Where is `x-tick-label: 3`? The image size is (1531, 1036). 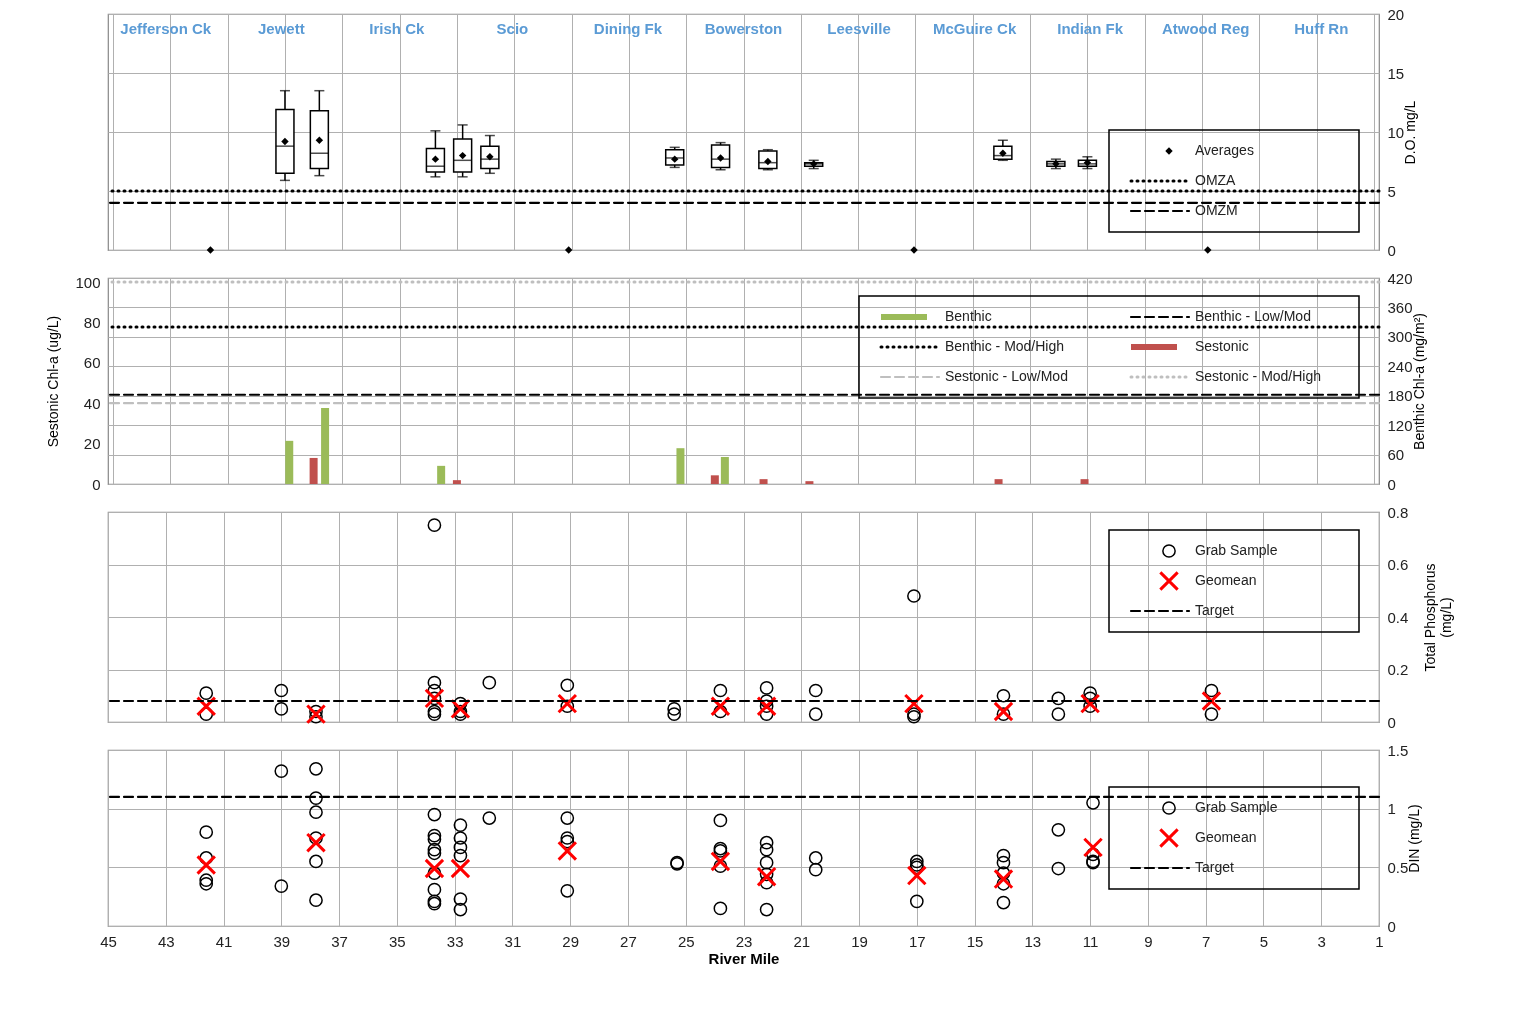
x-tick-label: 3 is located at coordinates (1321, 941).